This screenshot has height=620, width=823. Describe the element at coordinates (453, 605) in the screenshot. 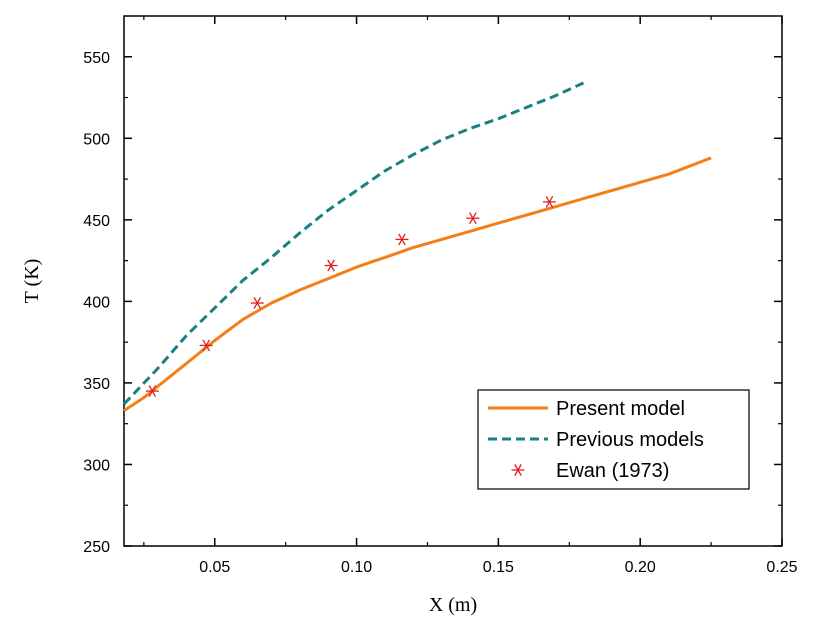

I see `x-axis-title: X (m)` at that location.